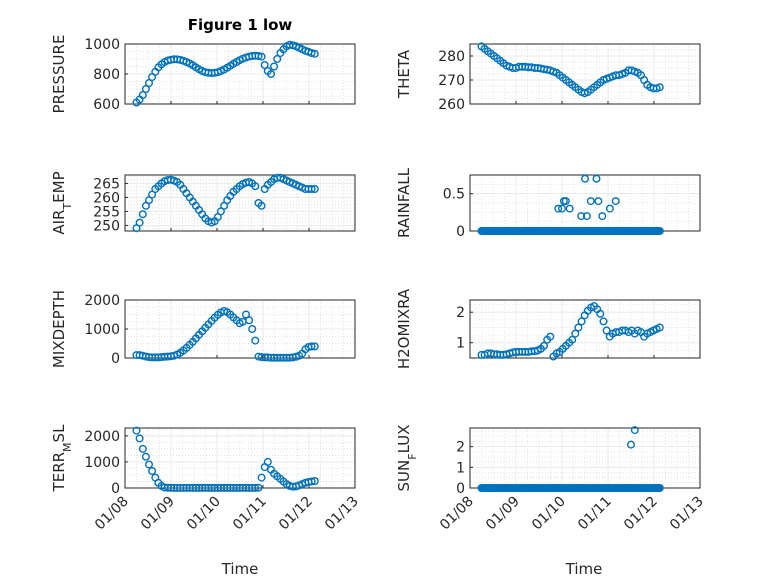 The width and height of the screenshot is (778, 583). What do you see at coordinates (551, 479) in the screenshot?
I see `subplot-sun-flux: 0 1 2 01/08 01/09 01/10 01/11 01/12 01/13 SUNFLUX` at bounding box center [551, 479].